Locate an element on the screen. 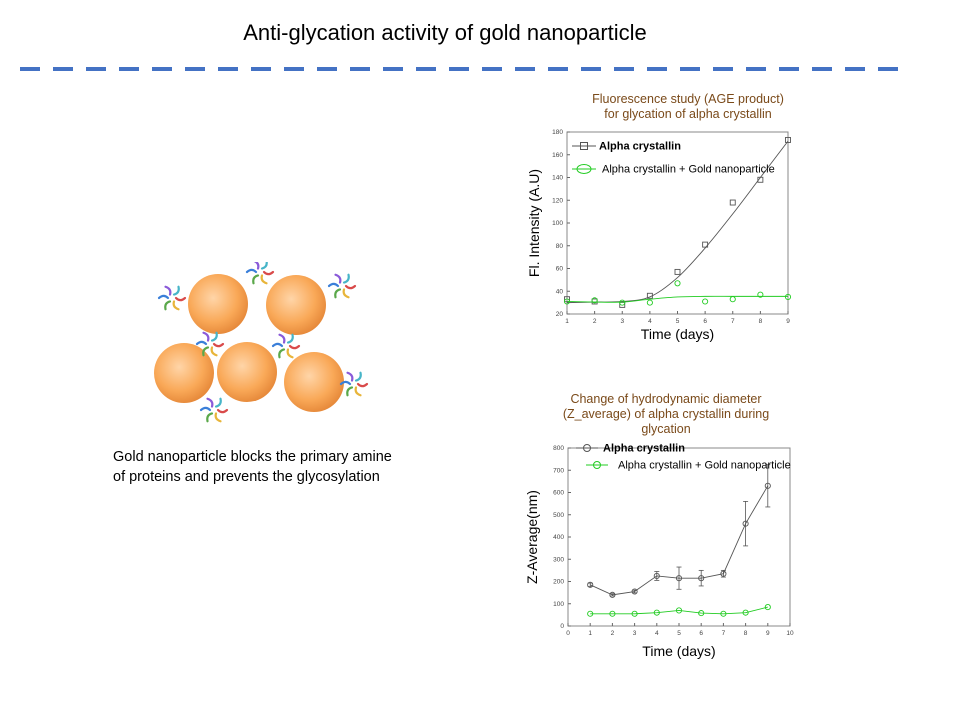 This screenshot has height=720, width=960. y-axis-label: Fl. Intensity (A.U) is located at coordinates (534, 223).